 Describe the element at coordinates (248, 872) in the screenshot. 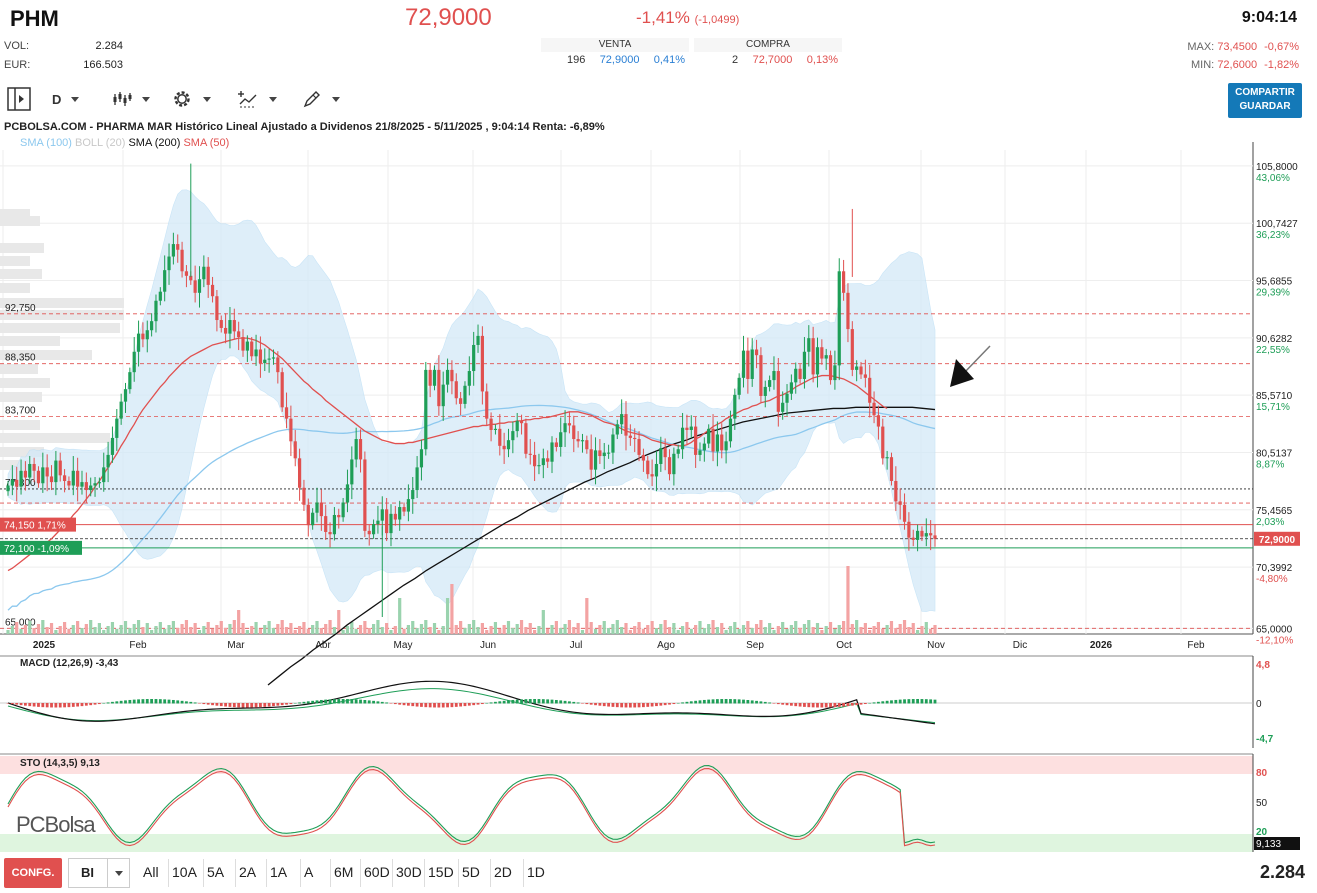

I see `range-button-2a: 2A` at that location.